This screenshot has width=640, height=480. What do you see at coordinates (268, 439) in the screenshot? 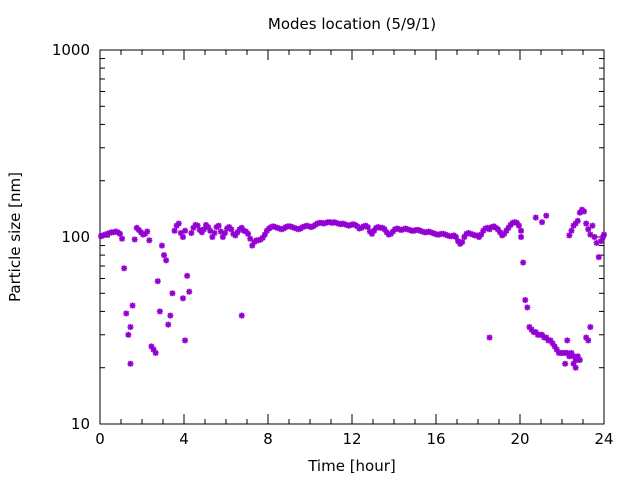
I see `x-tick-label: 8` at bounding box center [268, 439].